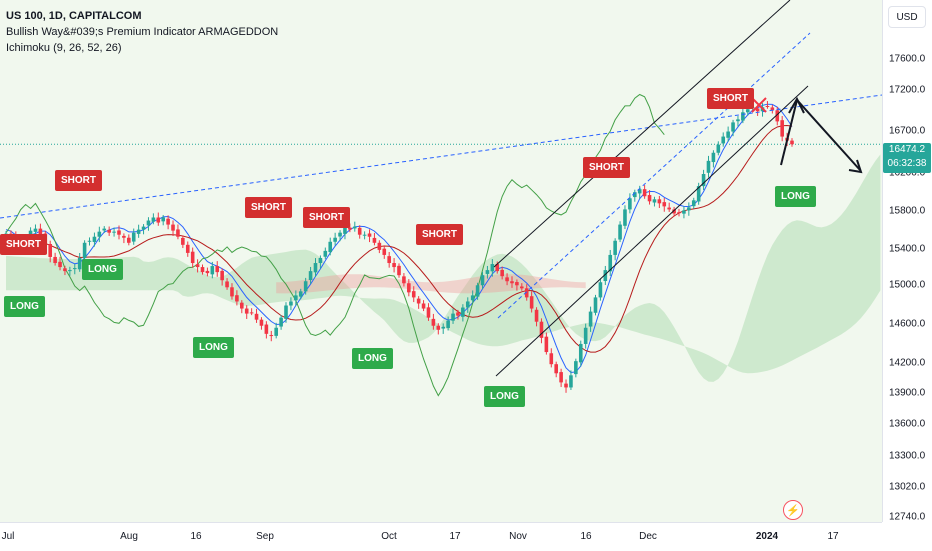 The height and width of the screenshot is (551, 932). Describe the element at coordinates (767, 536) in the screenshot. I see `time-tick-label: 2024` at that location.